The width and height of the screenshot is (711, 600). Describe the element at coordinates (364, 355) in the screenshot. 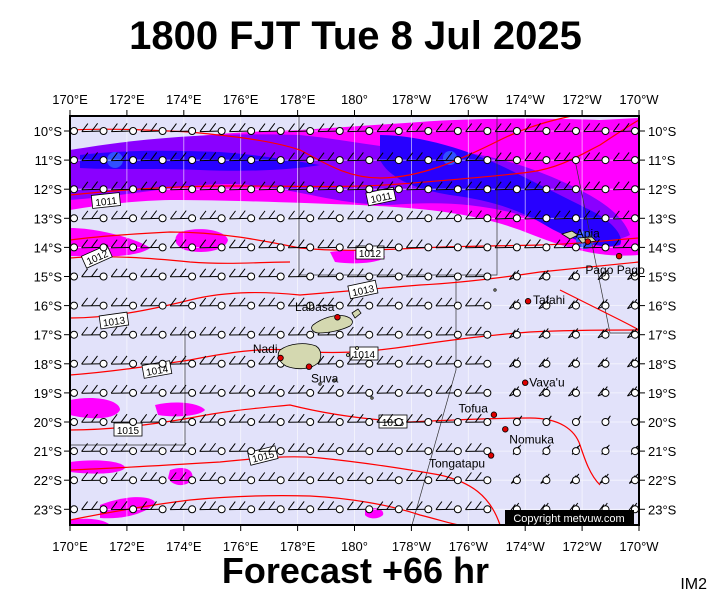

I see `isobar-label: 1014` at that location.